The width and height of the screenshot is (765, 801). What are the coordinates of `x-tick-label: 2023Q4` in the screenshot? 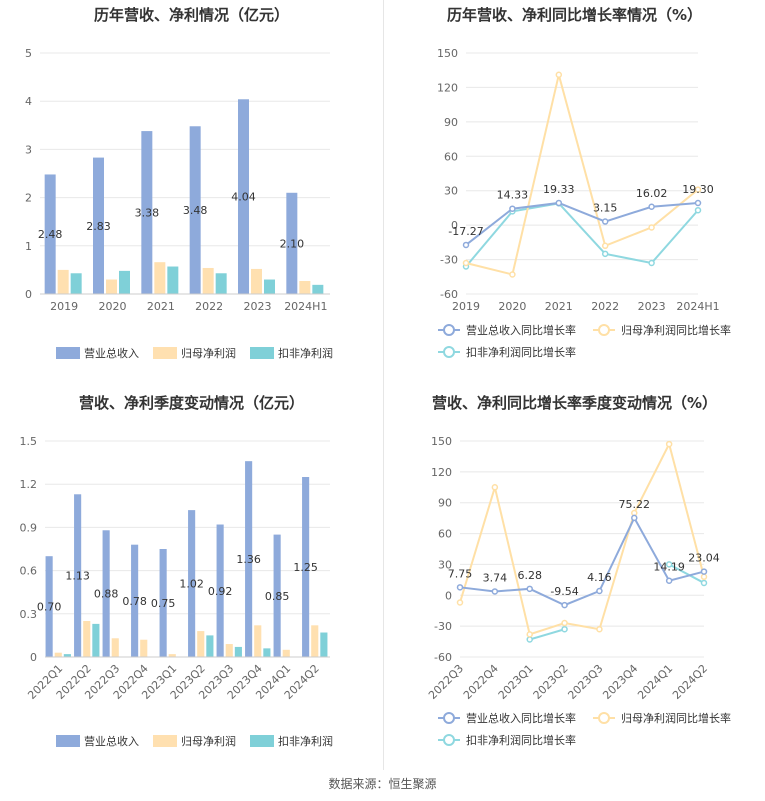 It's located at (620, 682).